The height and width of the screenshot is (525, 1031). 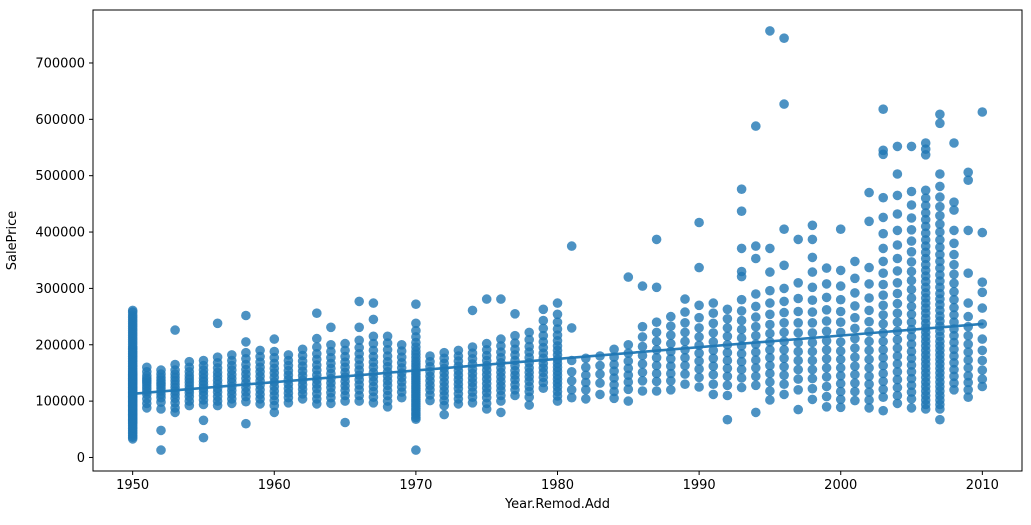 I want to click on trend-line, so click(x=557, y=359).